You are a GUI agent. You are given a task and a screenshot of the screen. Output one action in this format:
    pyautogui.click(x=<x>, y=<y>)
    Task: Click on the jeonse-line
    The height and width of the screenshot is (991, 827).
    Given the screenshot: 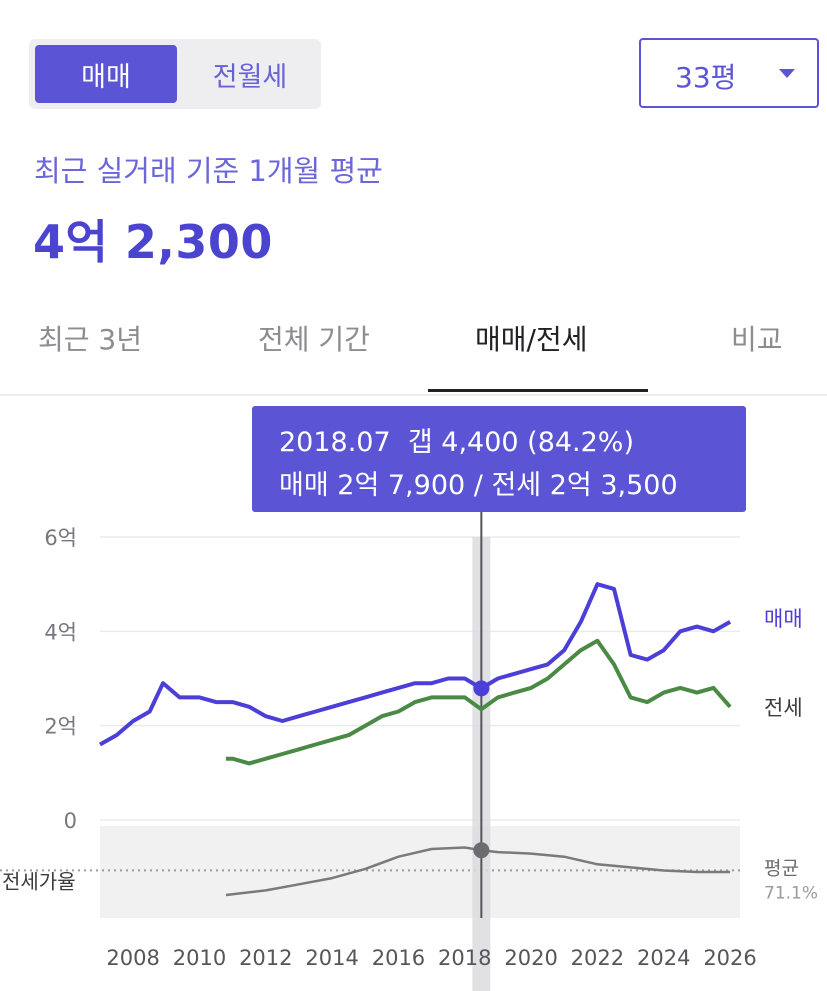 What is the action you would take?
    pyautogui.click(x=479, y=702)
    